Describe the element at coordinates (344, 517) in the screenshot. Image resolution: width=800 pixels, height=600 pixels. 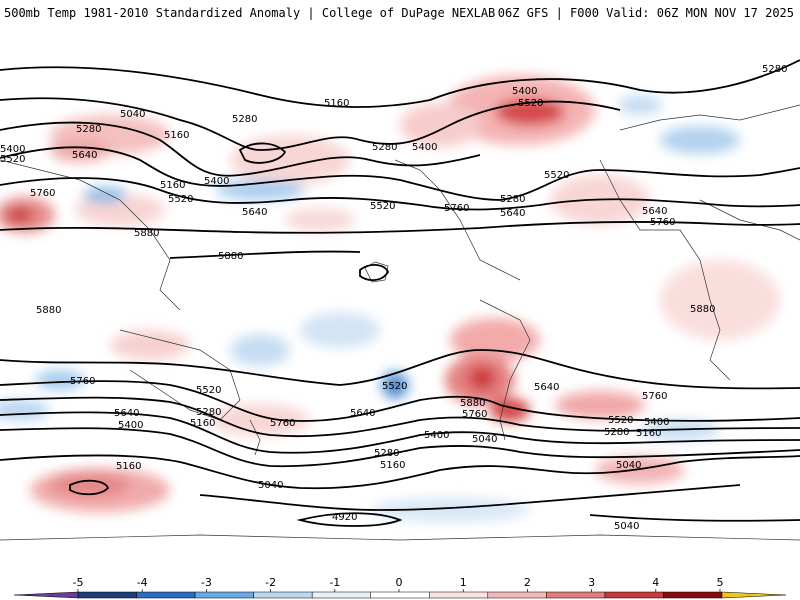
I see `contour-label: 4920` at that location.